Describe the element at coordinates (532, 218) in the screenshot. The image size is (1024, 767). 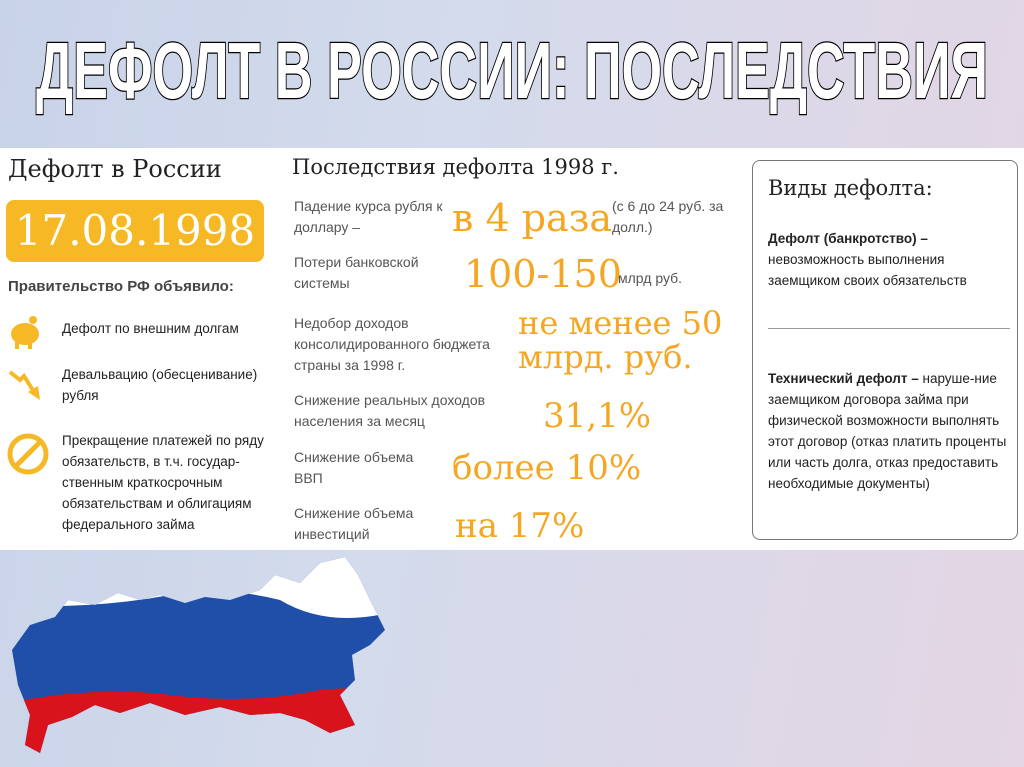
I see `consequence-value: в 4 раза` at that location.